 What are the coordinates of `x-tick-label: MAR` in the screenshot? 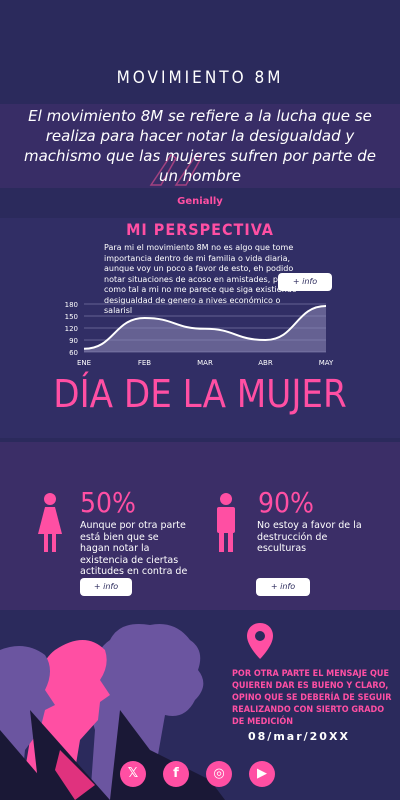 It's located at (205, 363).